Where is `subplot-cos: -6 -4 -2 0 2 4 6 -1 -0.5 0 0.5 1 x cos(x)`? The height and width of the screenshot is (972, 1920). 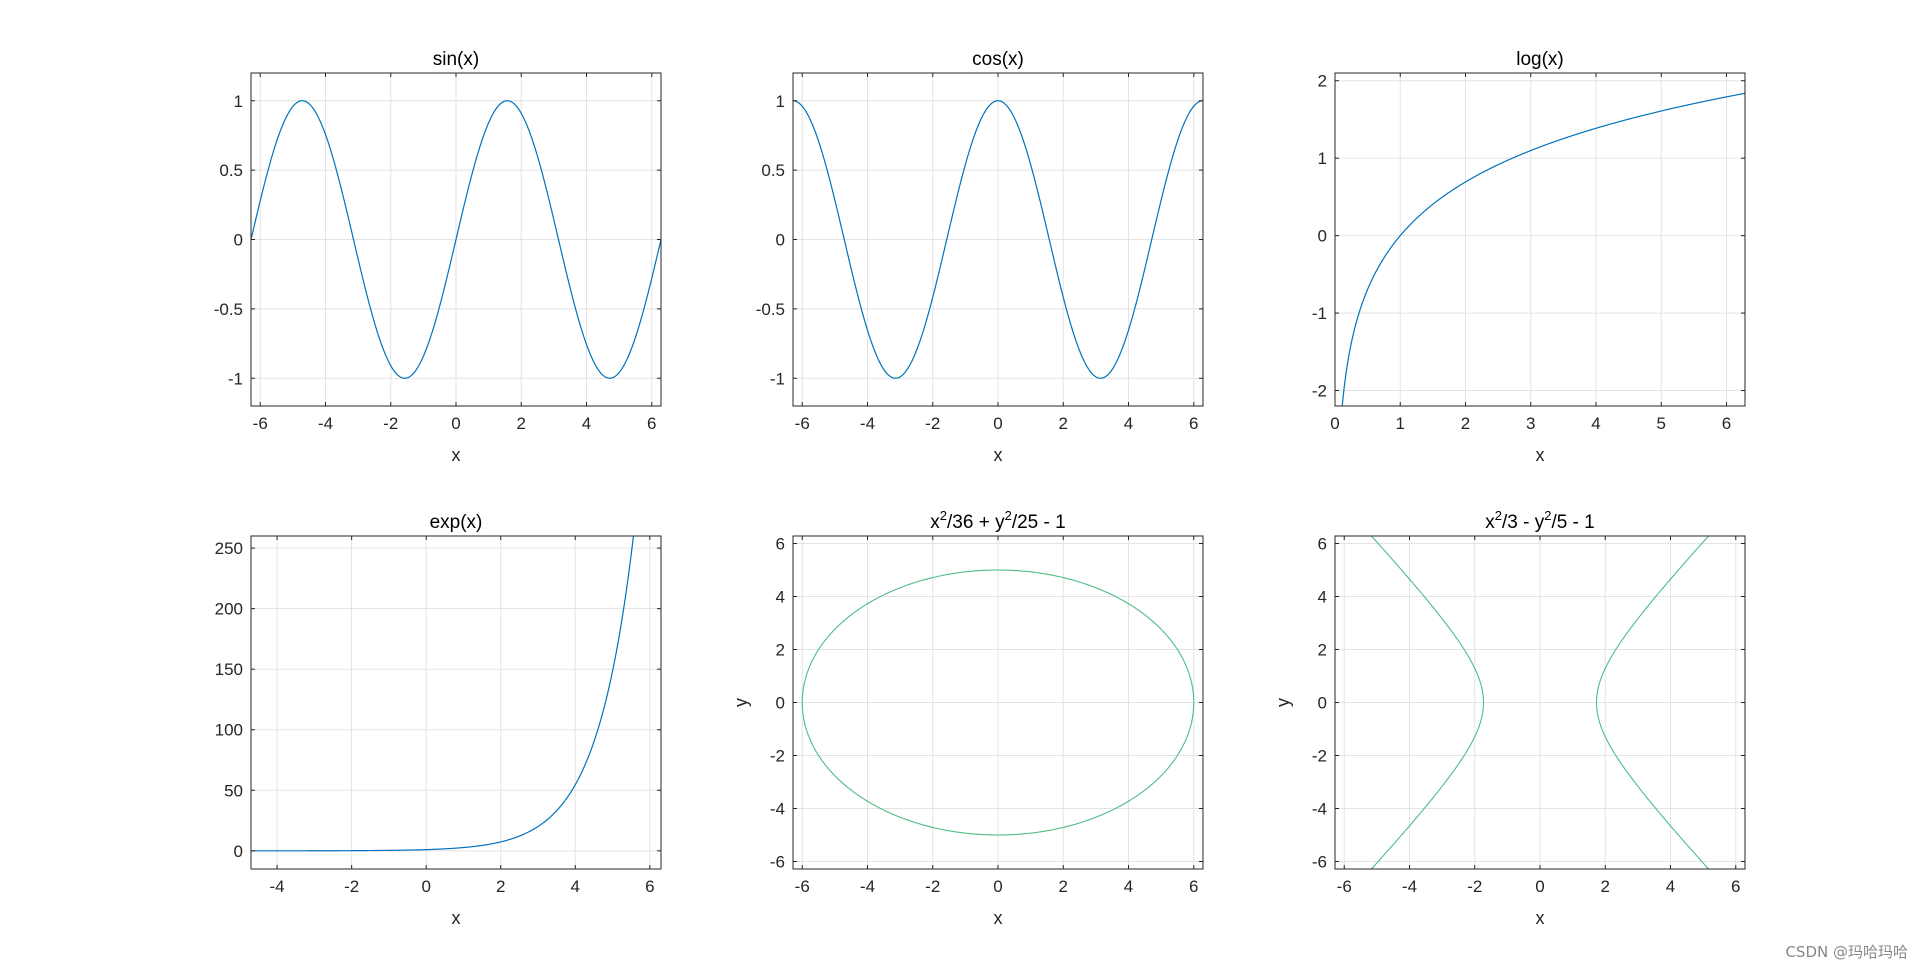 subplot-cos: -6 -4 -2 0 2 4 6 -1 -0.5 0 0.5 1 x cos(x) is located at coordinates (980, 257).